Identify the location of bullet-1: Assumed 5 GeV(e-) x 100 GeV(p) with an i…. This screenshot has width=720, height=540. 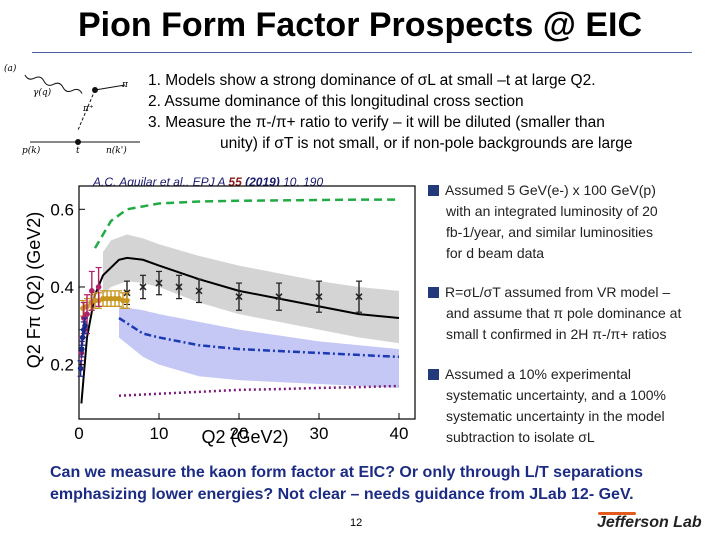
(543, 222).